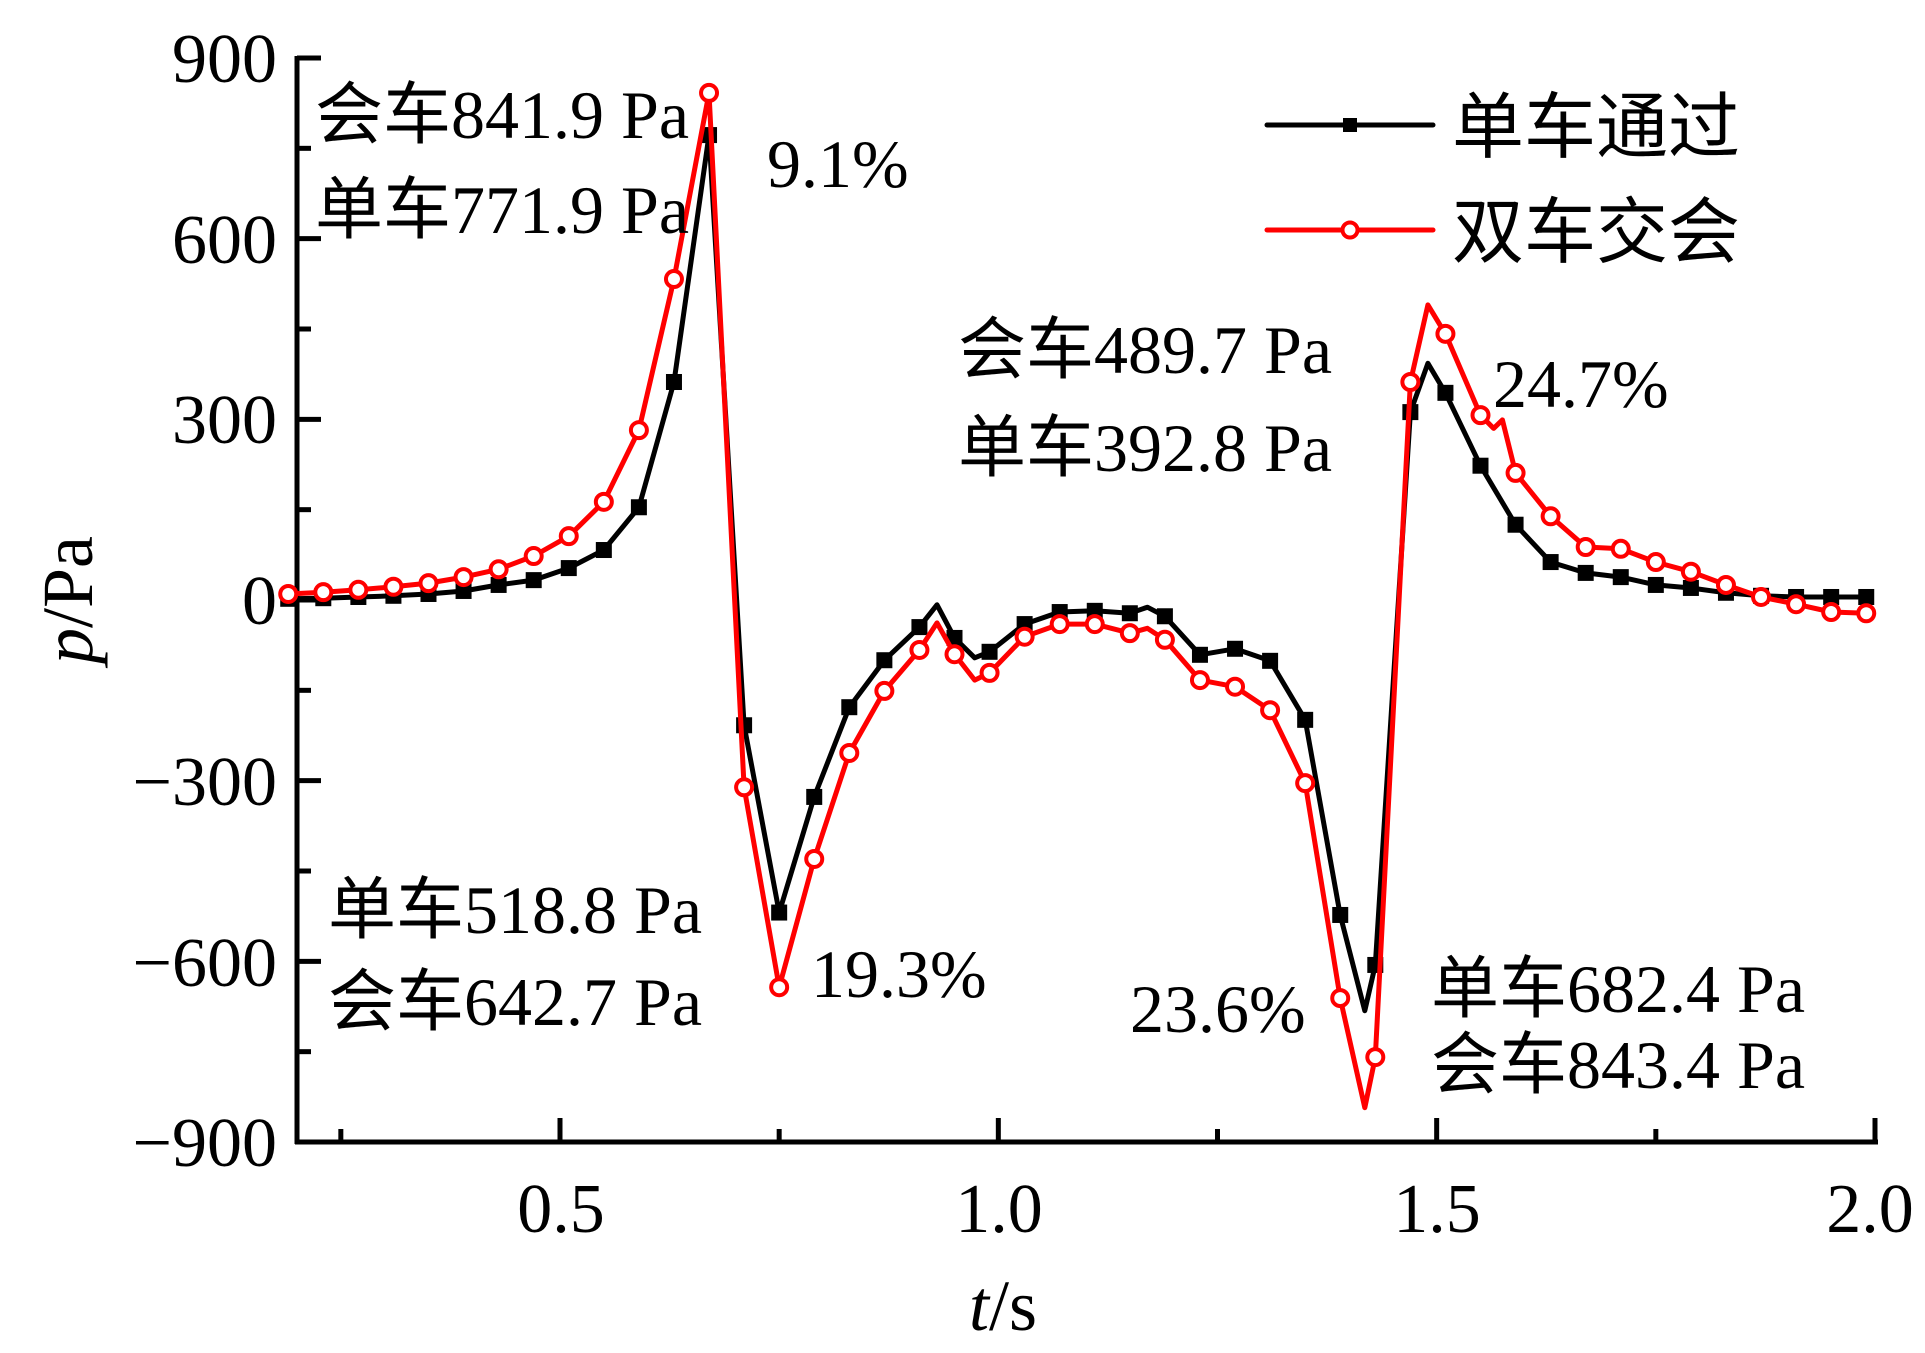  What do you see at coordinates (980, 1306) in the screenshot?
I see `x-axis-var: t` at bounding box center [980, 1306].